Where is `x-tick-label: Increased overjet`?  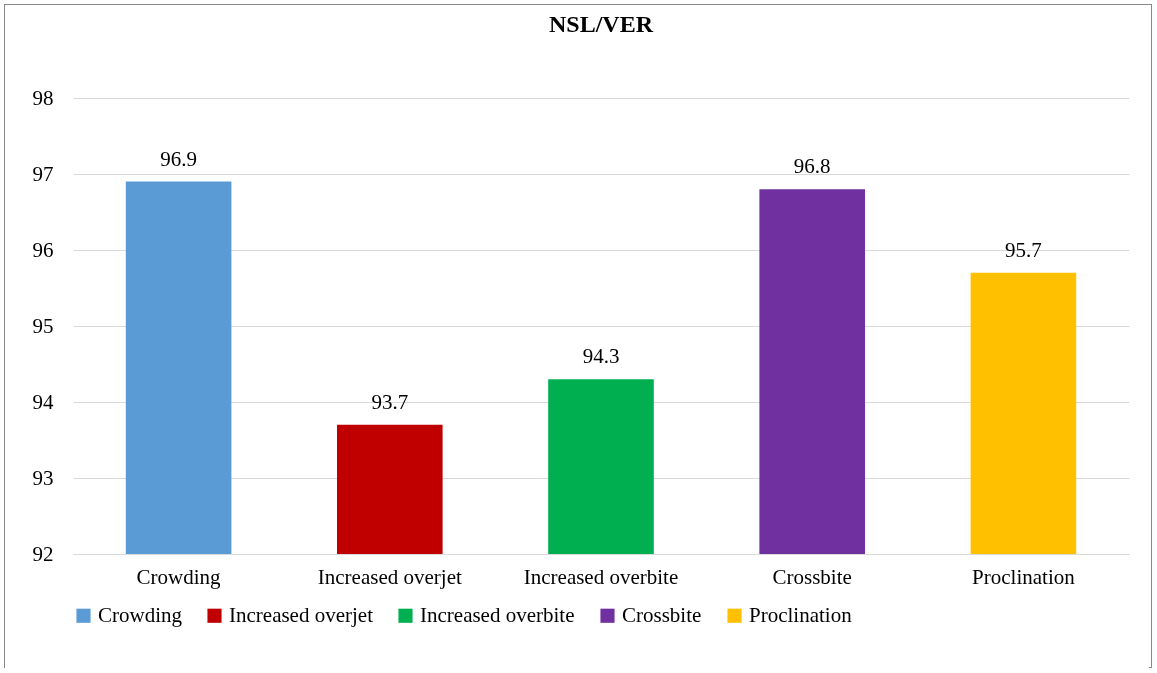
x-tick-label: Increased overjet is located at coordinates (389, 576).